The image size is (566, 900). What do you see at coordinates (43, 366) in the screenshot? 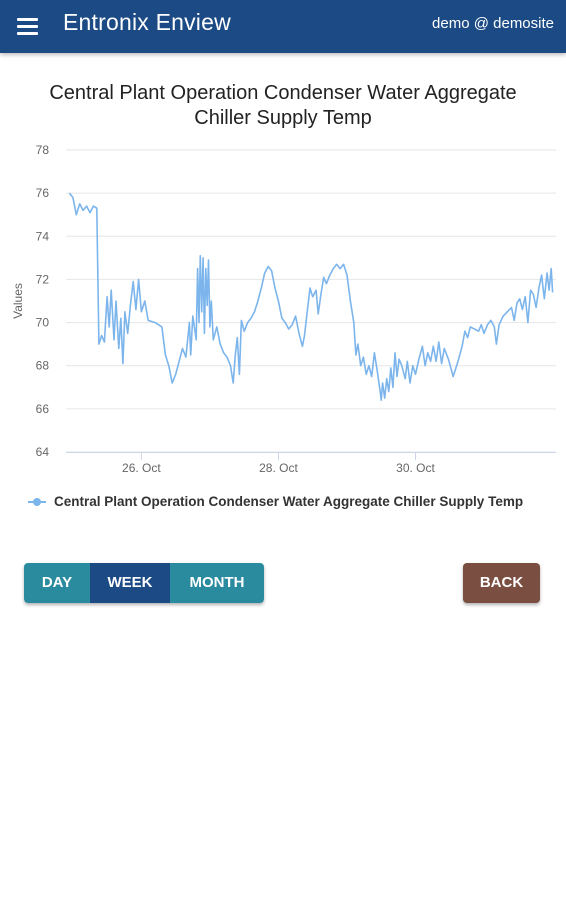
I see `y-tick-label: 68` at bounding box center [43, 366].